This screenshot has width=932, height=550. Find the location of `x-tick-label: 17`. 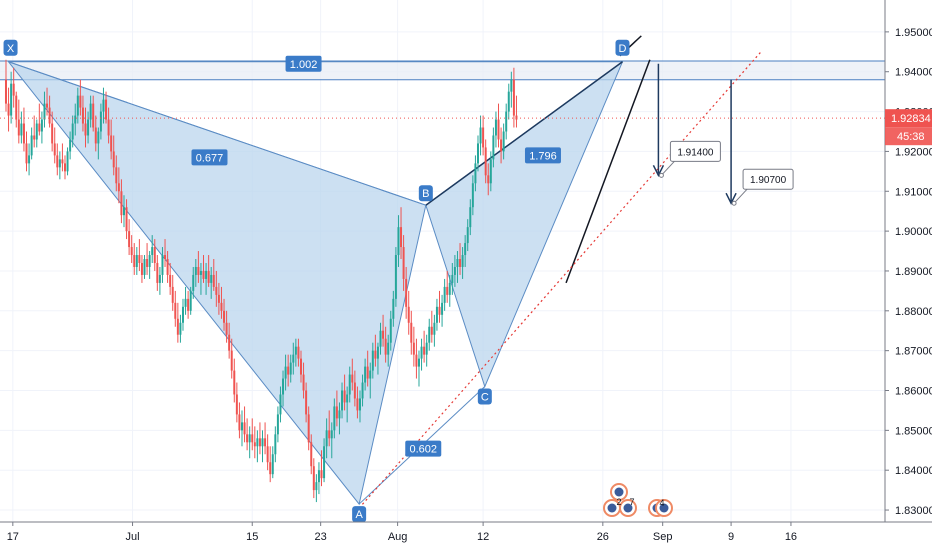

x-tick-label: 17 is located at coordinates (13, 537).